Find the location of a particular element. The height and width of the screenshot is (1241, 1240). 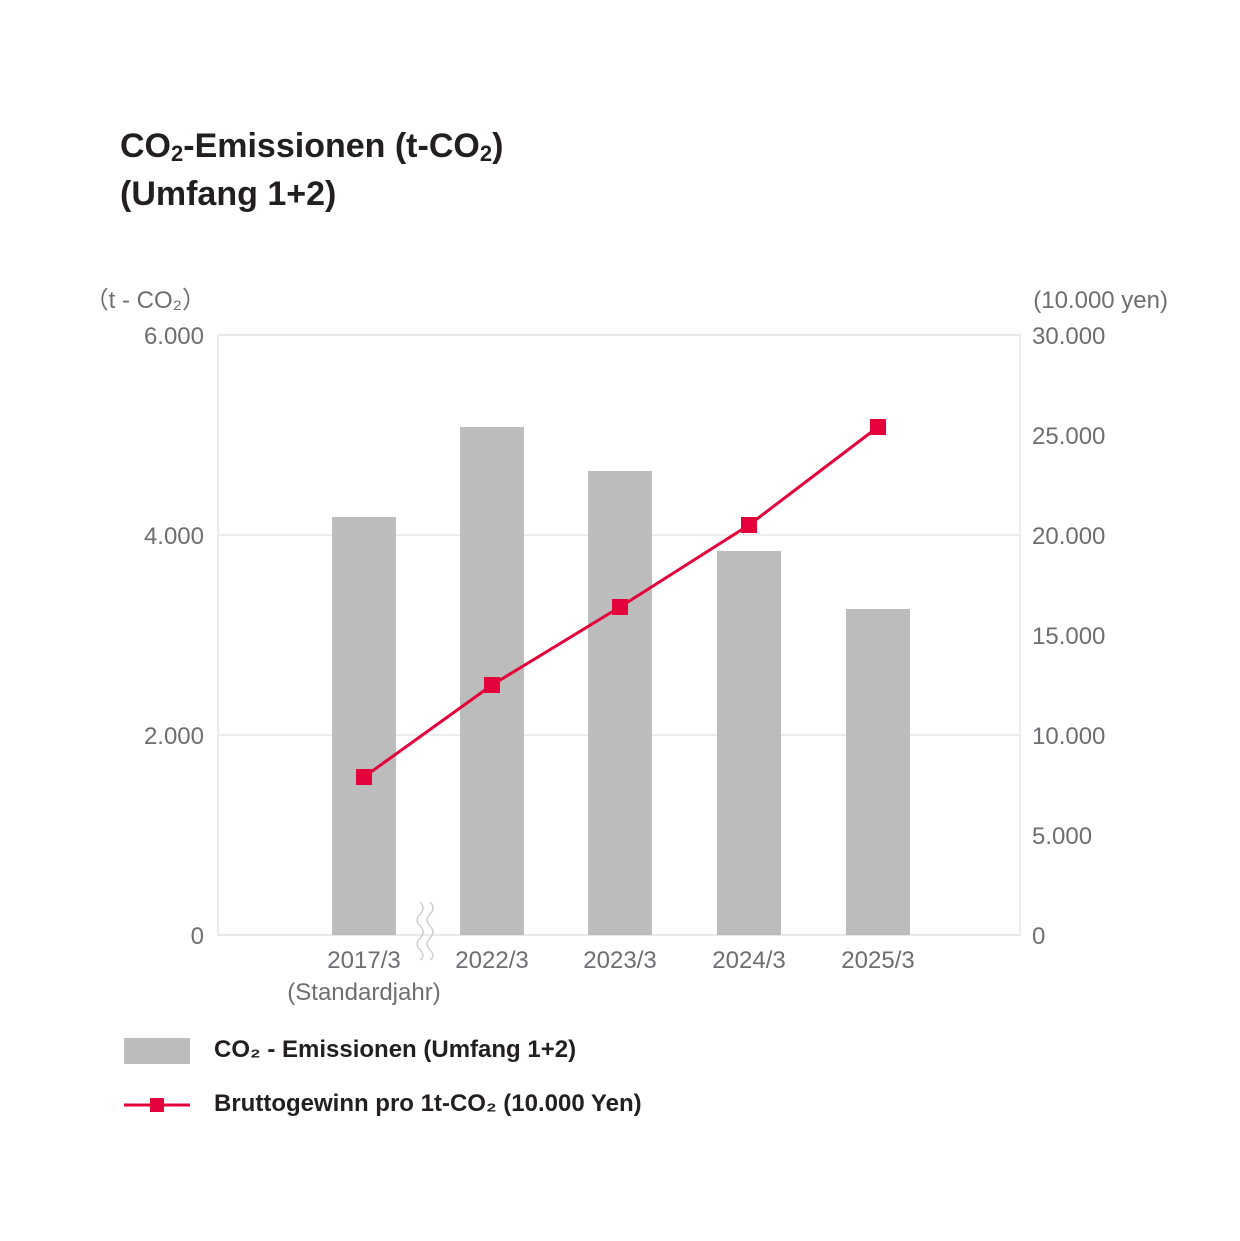

chart-title: CO2-Emissionen (t-CO2) (Umfang 1+2) is located at coordinates (311, 170).